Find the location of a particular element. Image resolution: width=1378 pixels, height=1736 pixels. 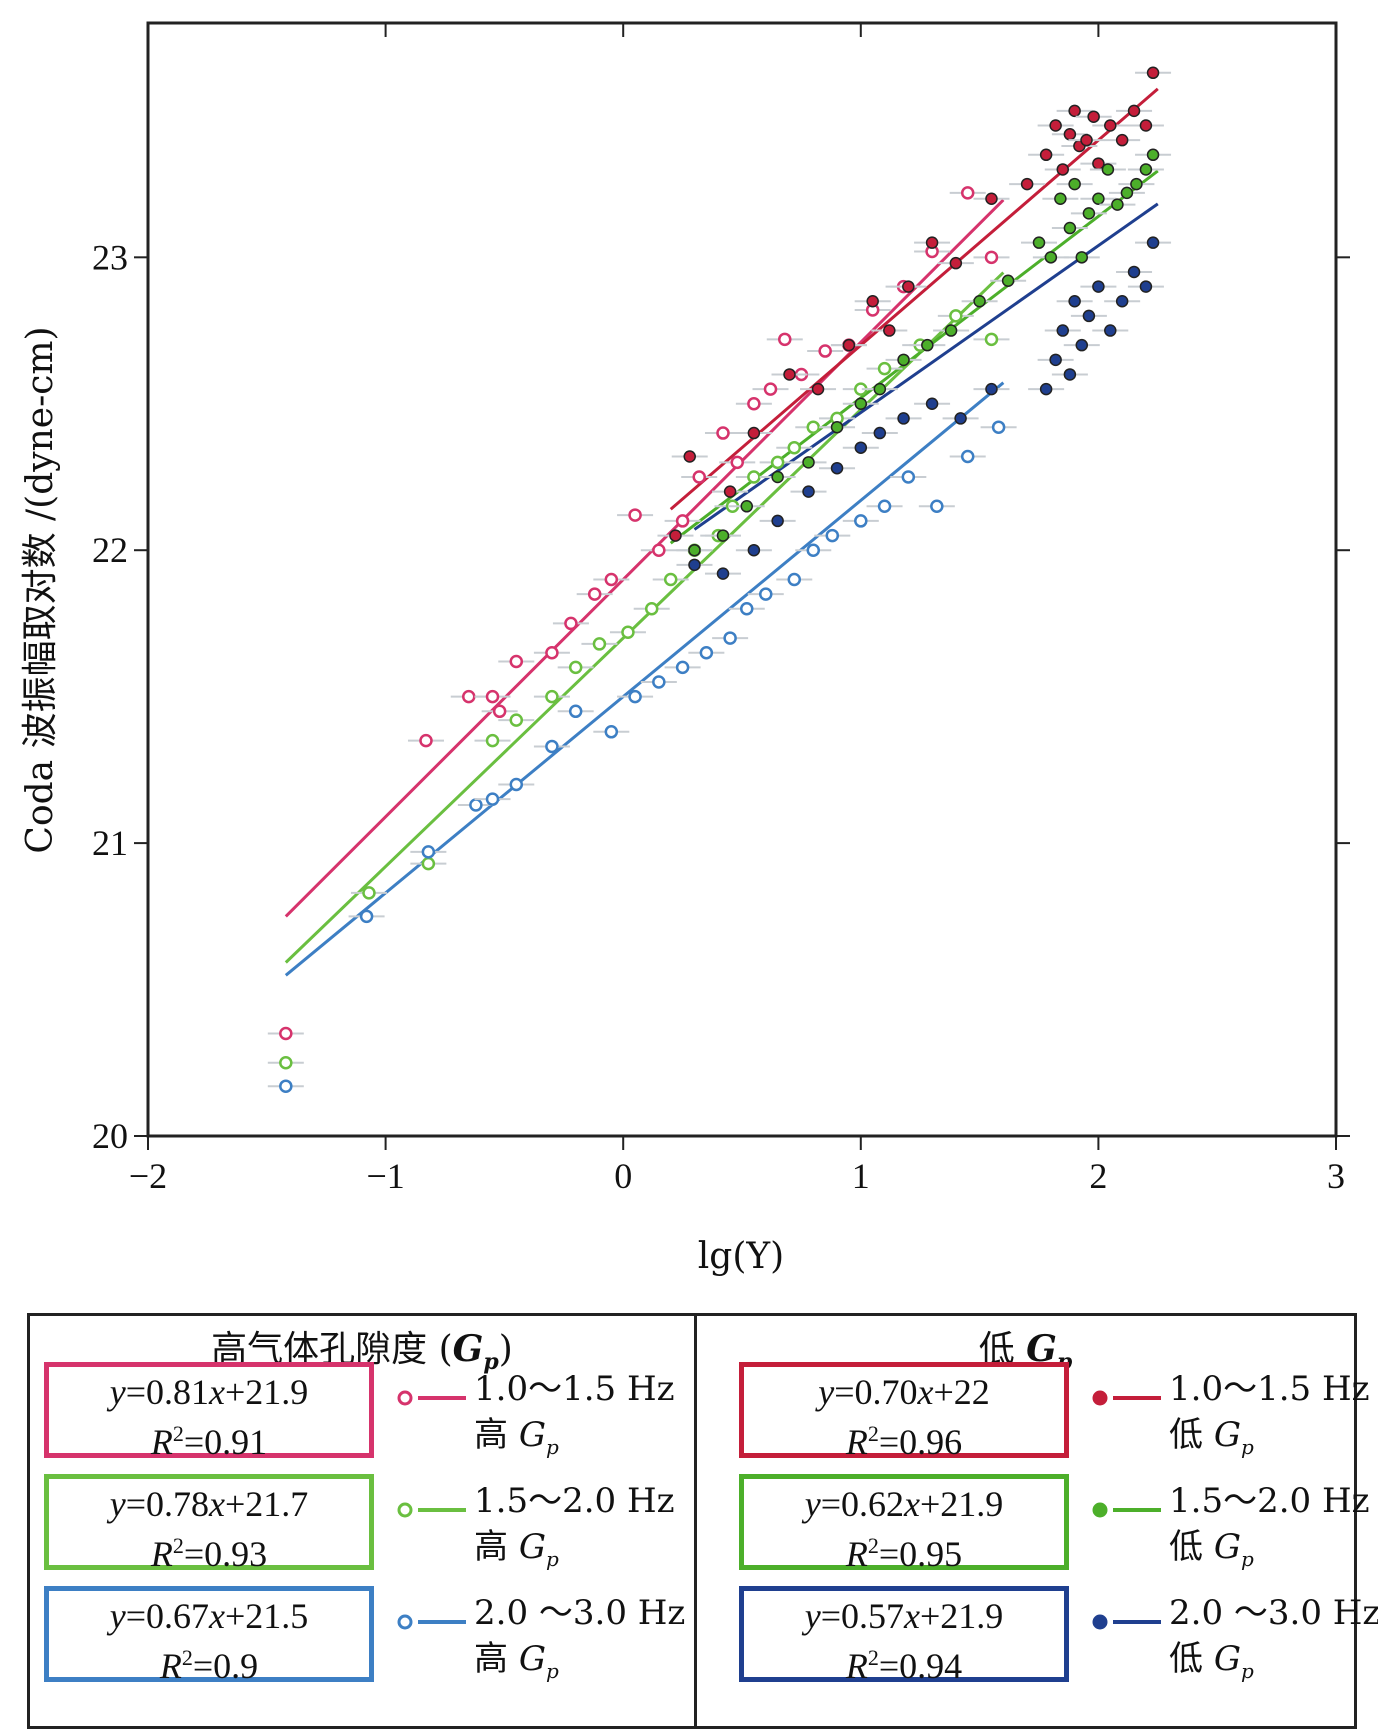

fit-equation: y=0.57x+21.9 is located at coordinates (904, 1616).